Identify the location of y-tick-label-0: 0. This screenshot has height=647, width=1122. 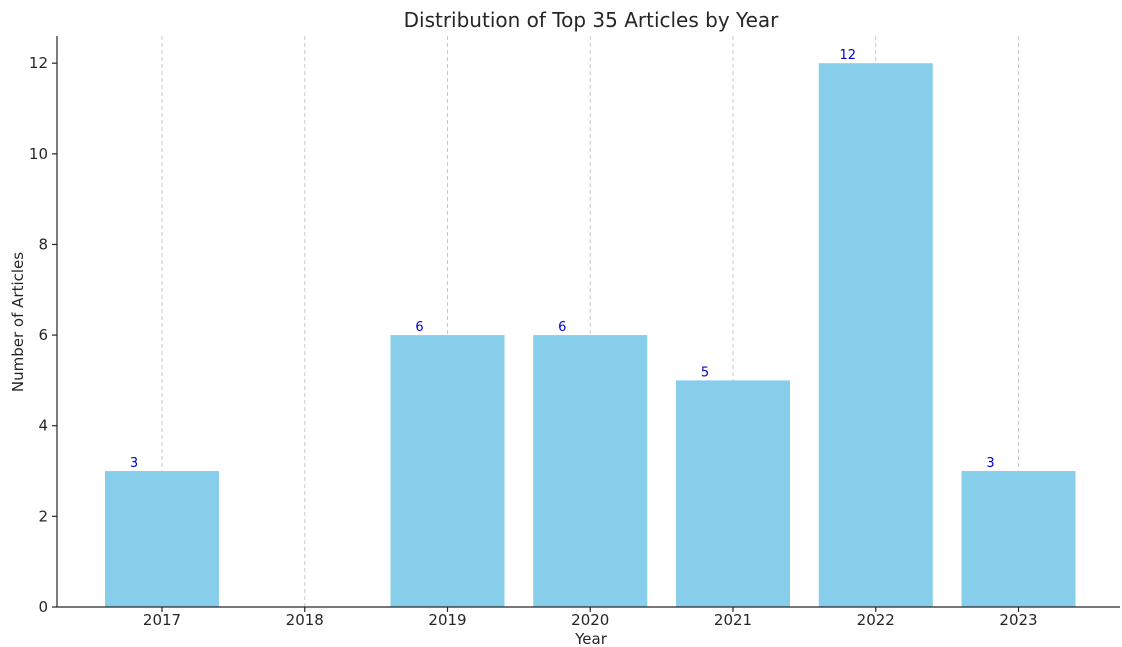
(43, 607).